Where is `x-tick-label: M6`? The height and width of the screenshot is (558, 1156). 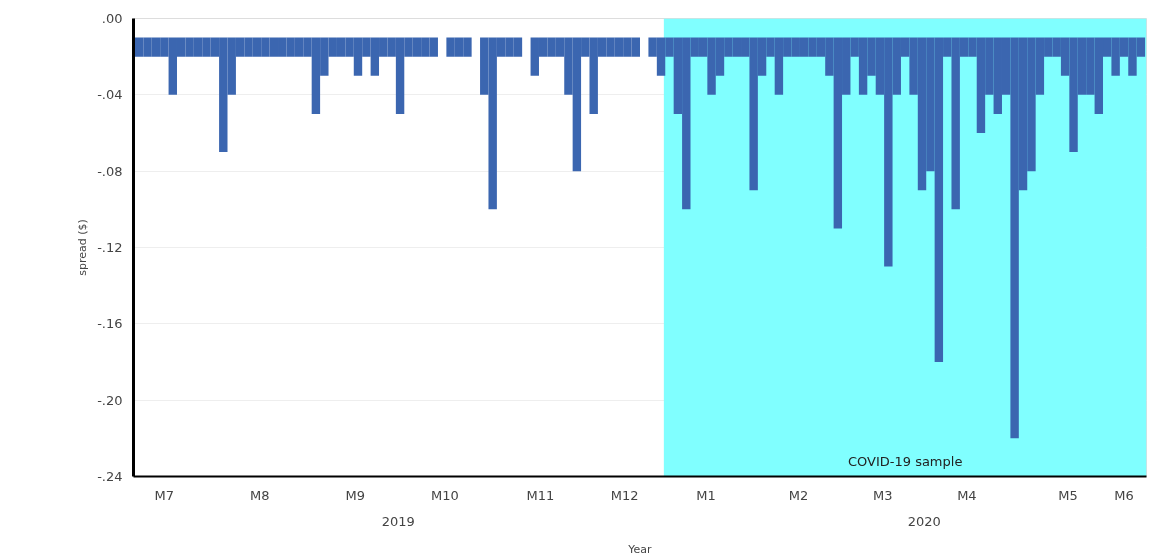
x-tick-label: M6 is located at coordinates (1124, 495).